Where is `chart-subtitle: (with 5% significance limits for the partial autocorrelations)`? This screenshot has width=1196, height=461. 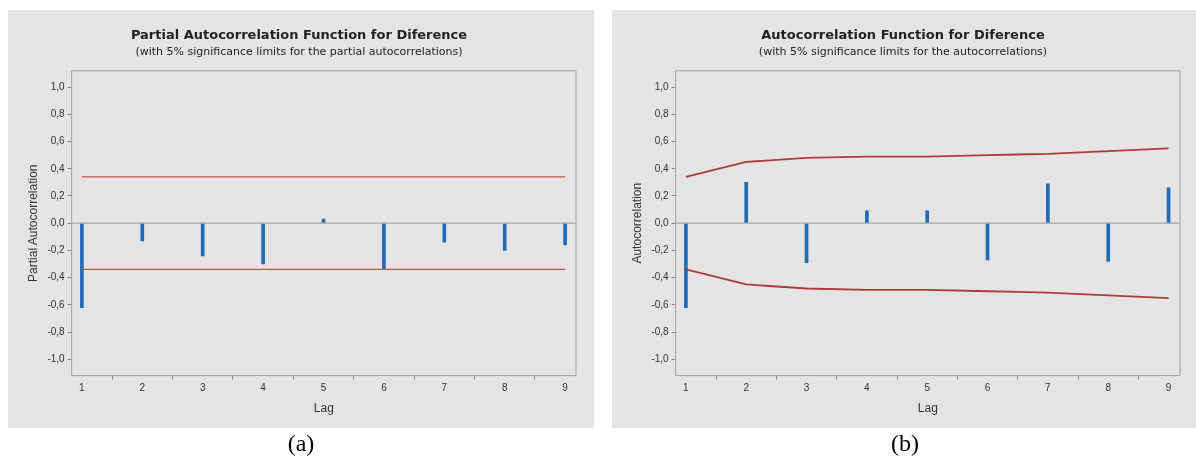
chart-subtitle: (with 5% significance limits for the partial autocorrelations) is located at coordinates (299, 52).